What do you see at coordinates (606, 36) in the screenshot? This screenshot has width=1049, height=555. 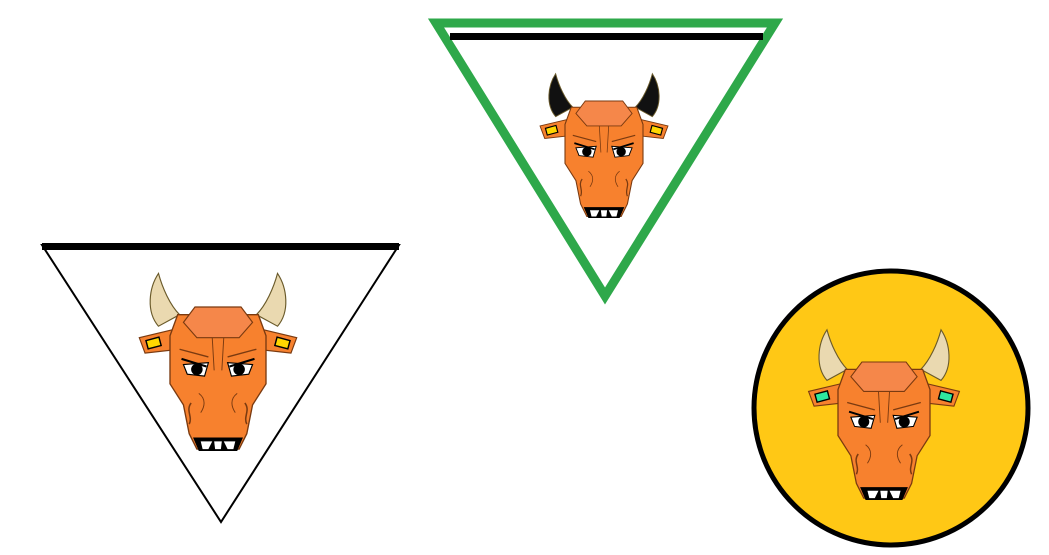 I see `triangle-green-top-bar` at bounding box center [606, 36].